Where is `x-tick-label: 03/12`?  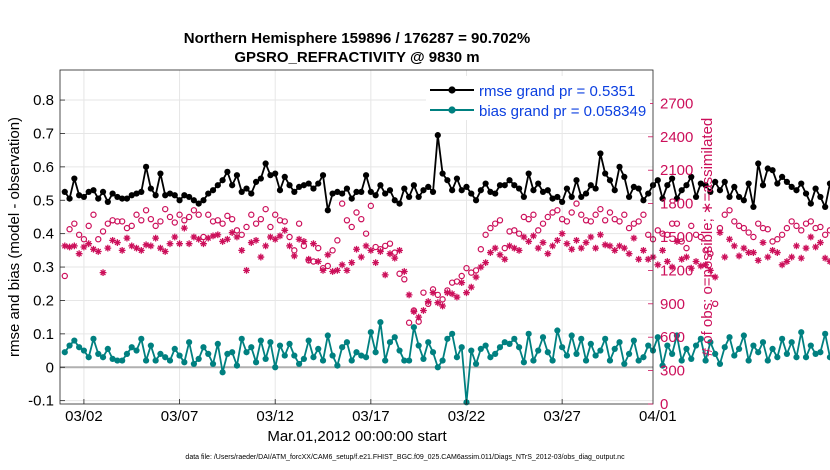 x-tick-label: 03/12 is located at coordinates (275, 416).